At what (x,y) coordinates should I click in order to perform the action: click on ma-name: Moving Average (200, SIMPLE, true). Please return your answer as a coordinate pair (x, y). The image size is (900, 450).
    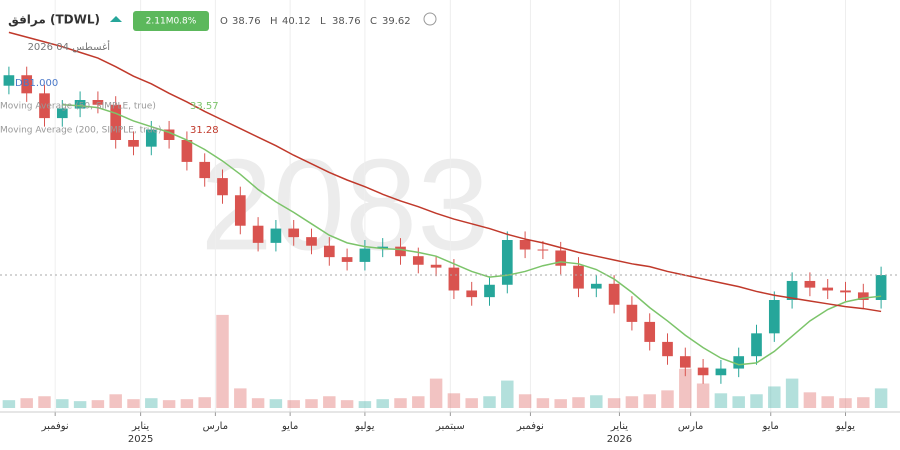
    Looking at the image, I should click on (81, 131).